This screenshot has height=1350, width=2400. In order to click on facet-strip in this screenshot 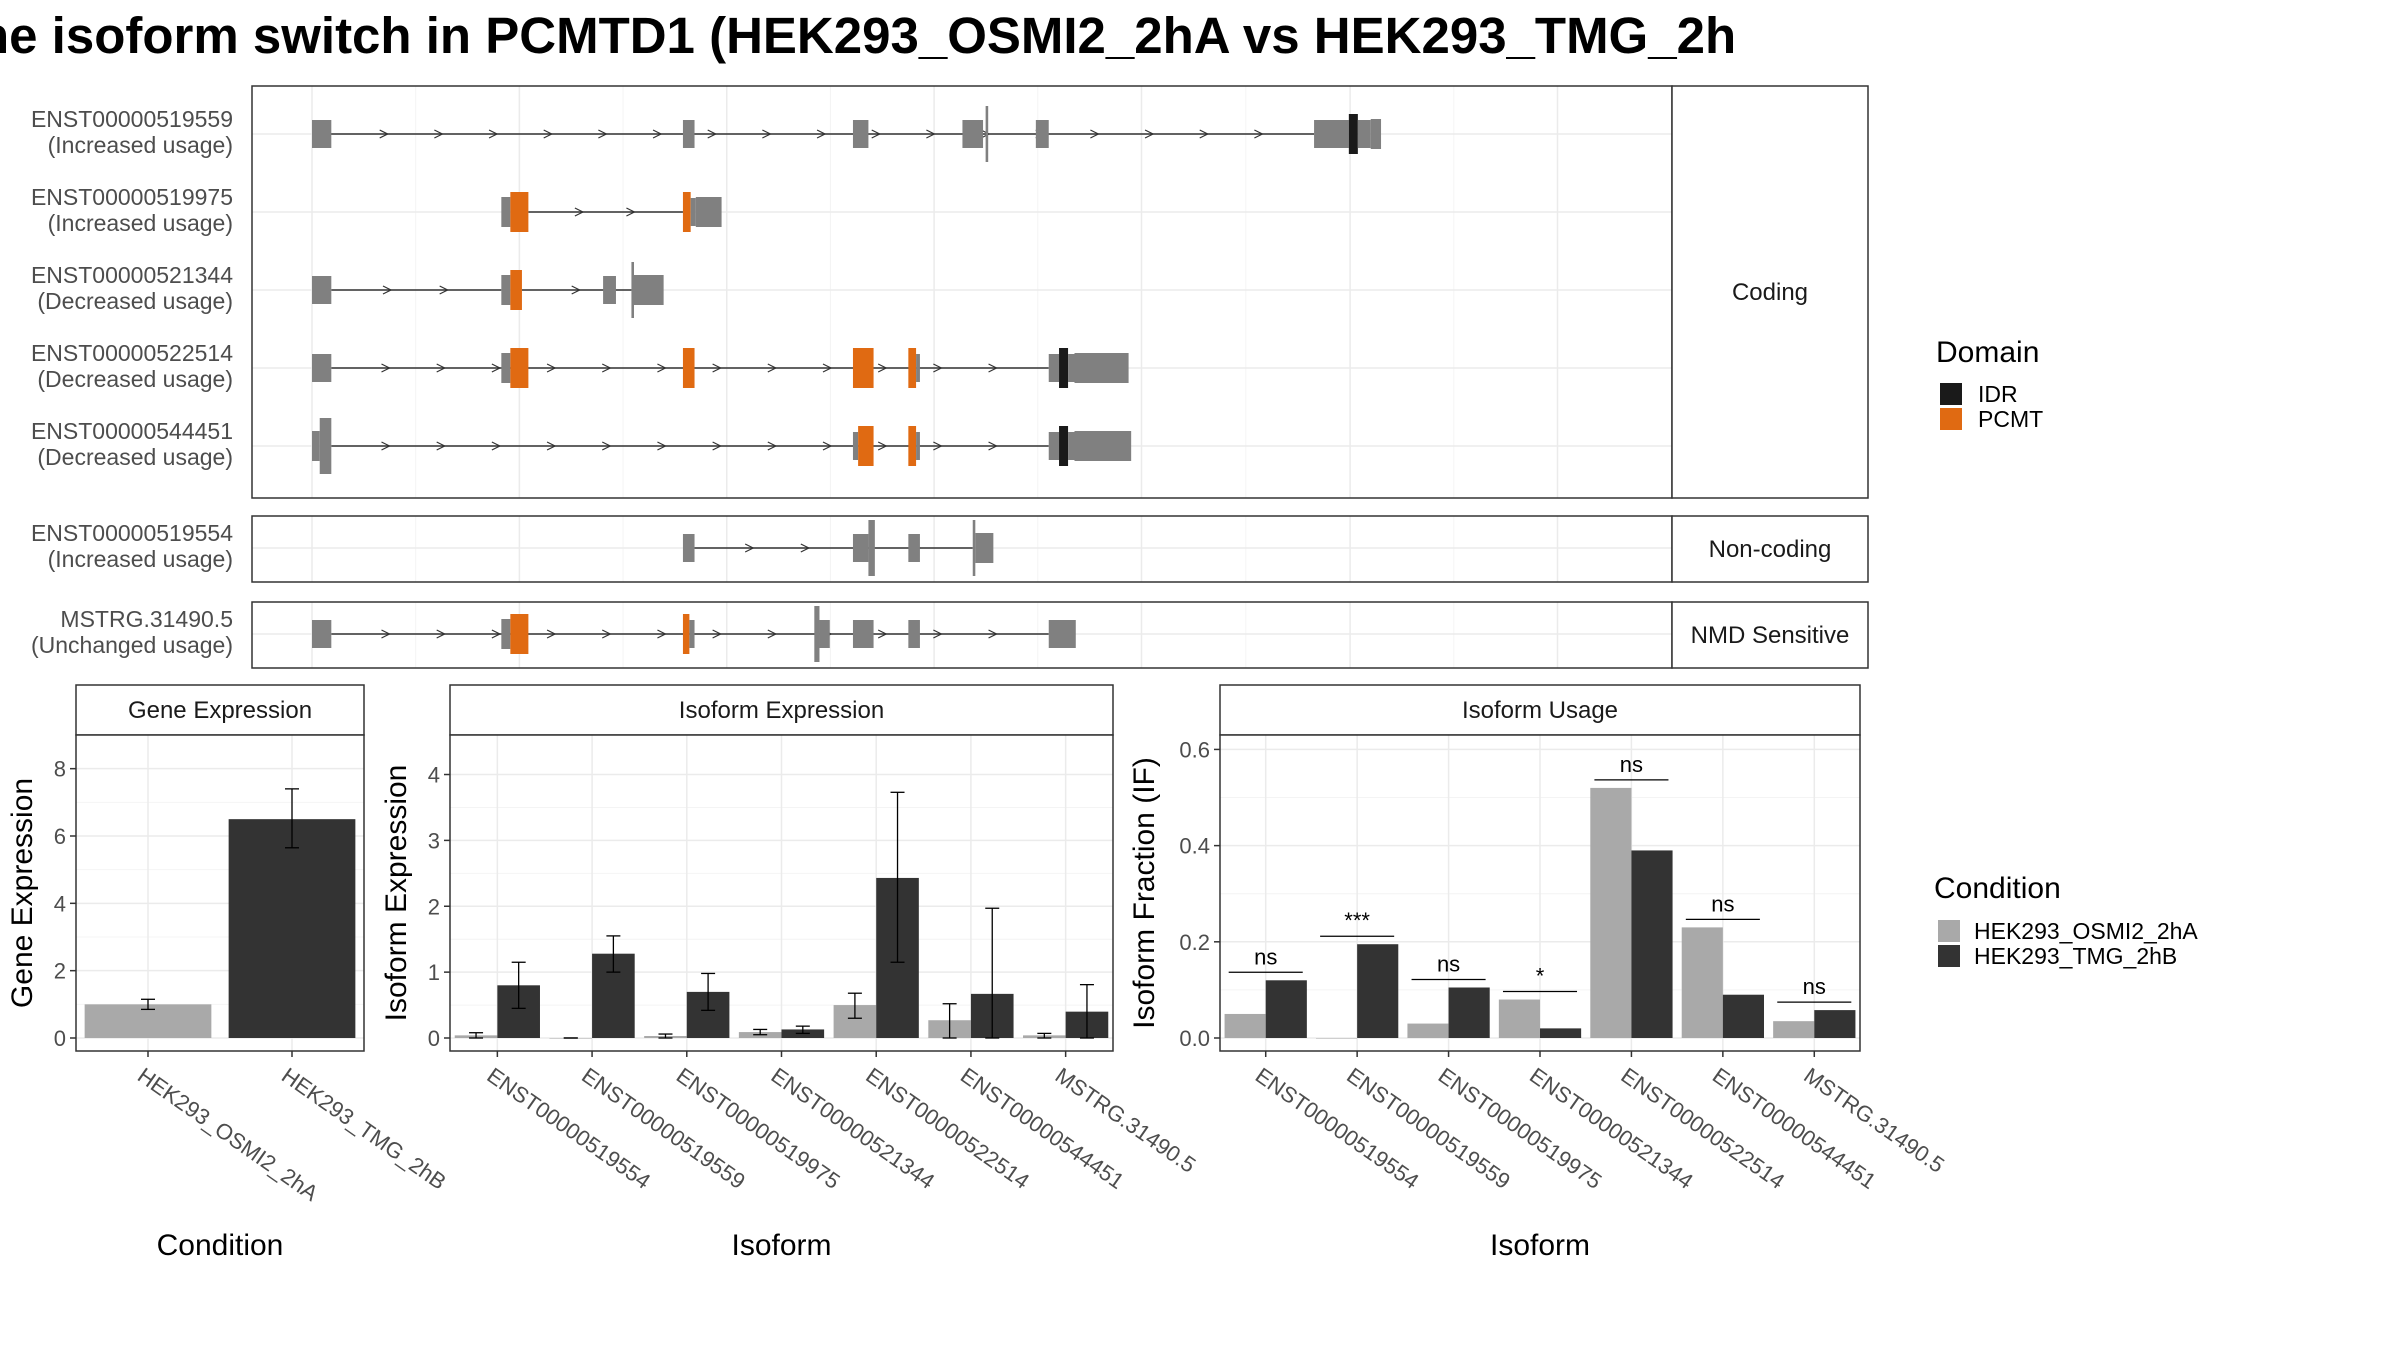, I will do `click(1770, 549)`.